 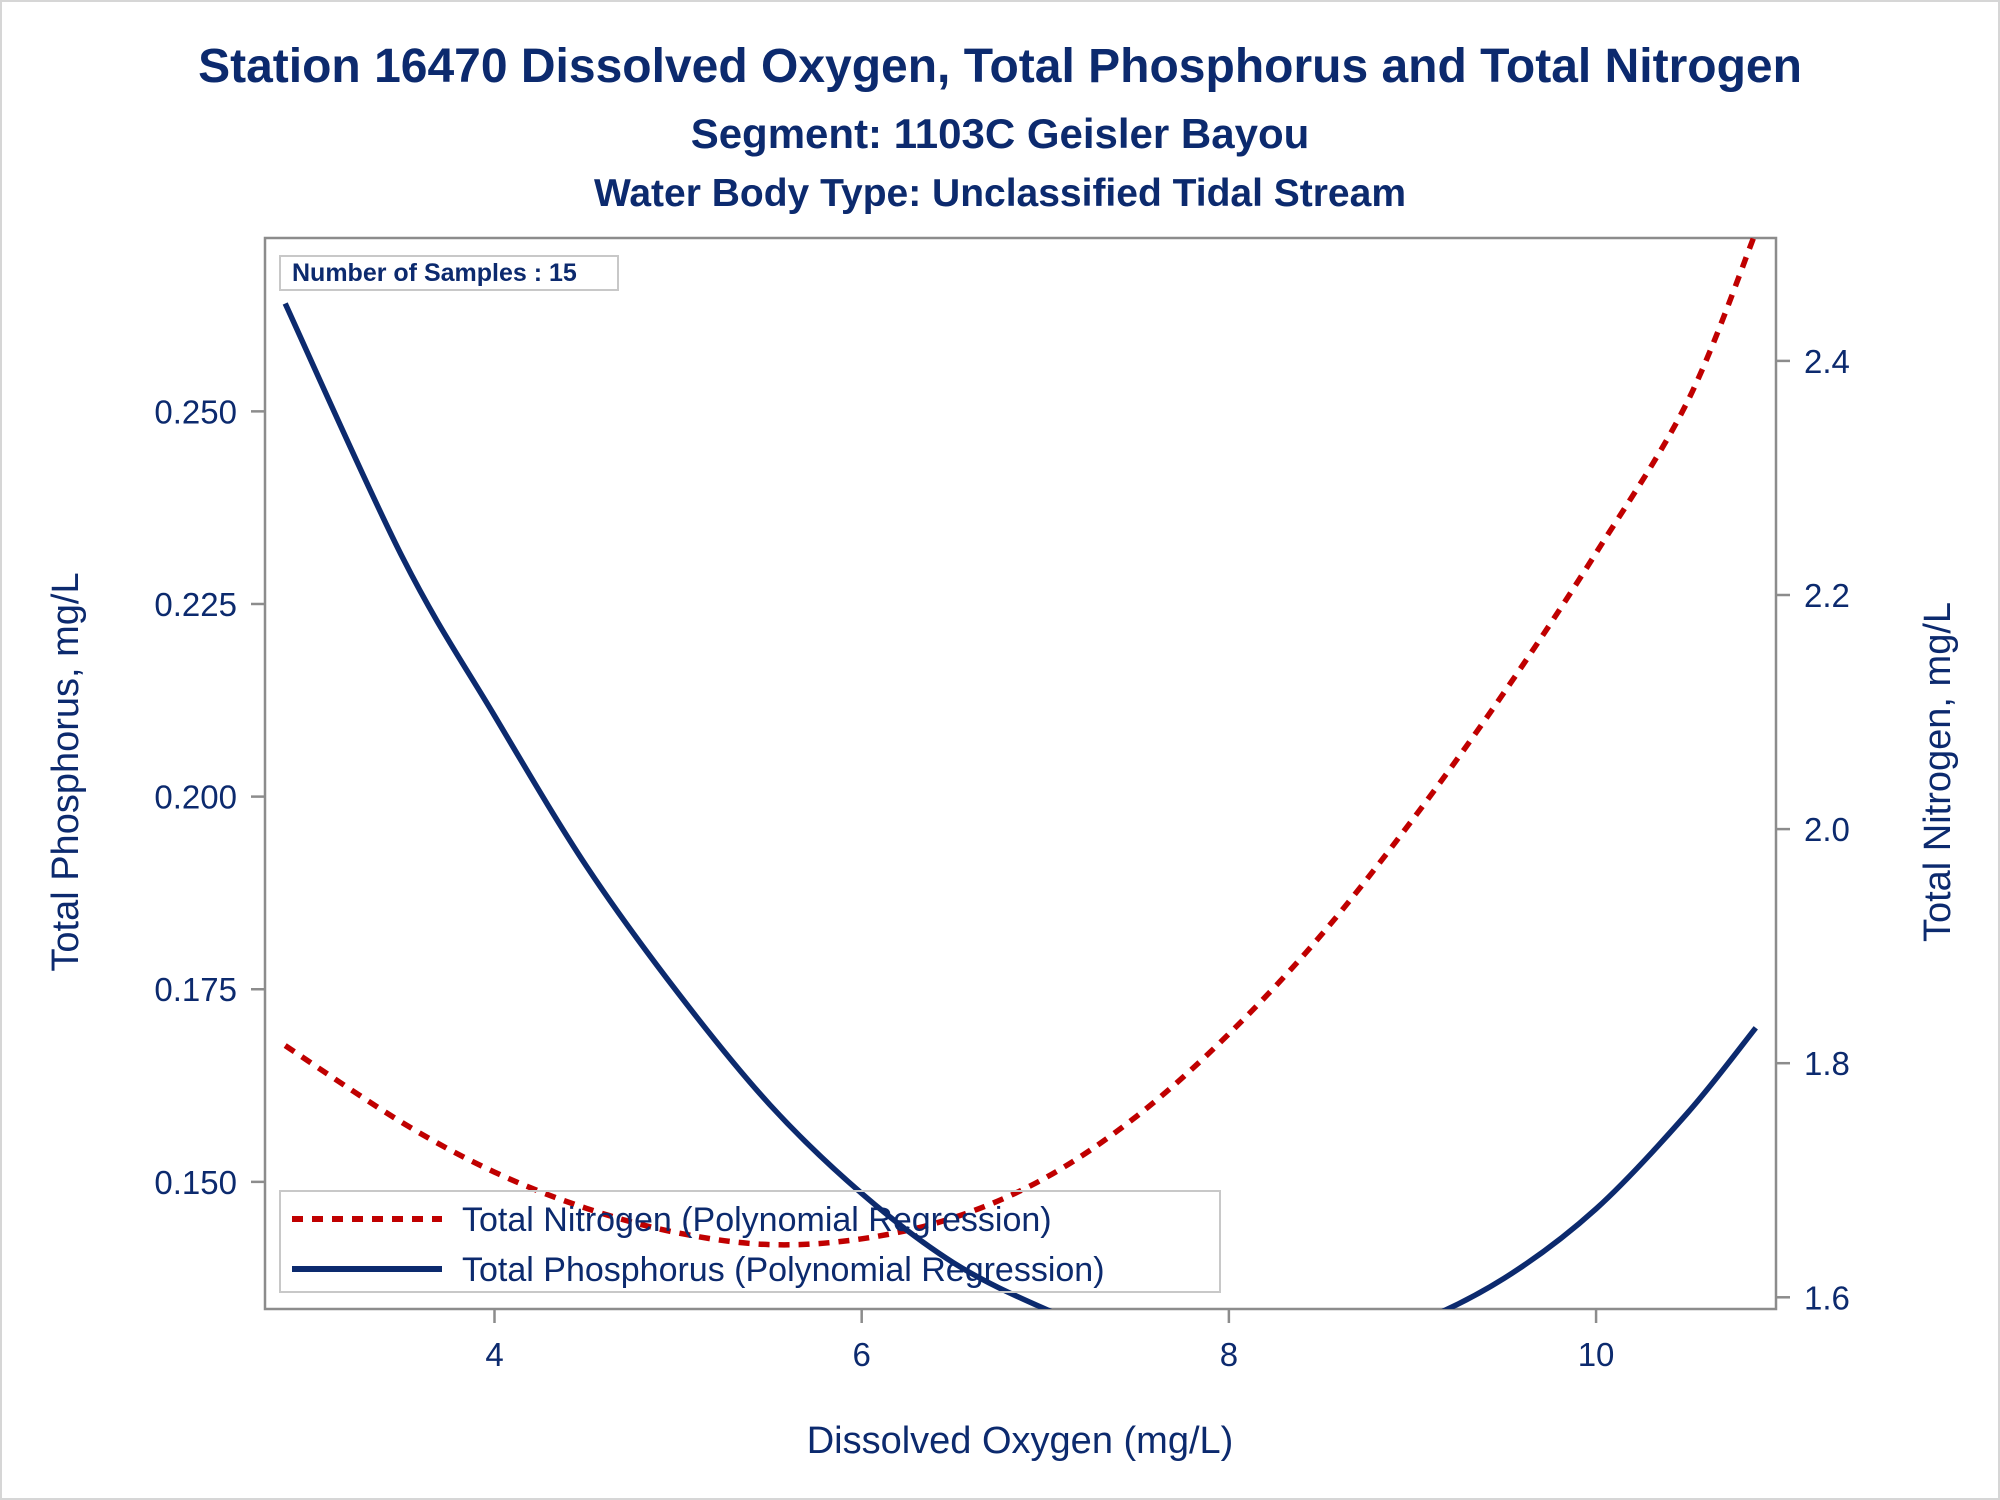 What do you see at coordinates (195, 797) in the screenshot?
I see `y-tick-label: 0.200` at bounding box center [195, 797].